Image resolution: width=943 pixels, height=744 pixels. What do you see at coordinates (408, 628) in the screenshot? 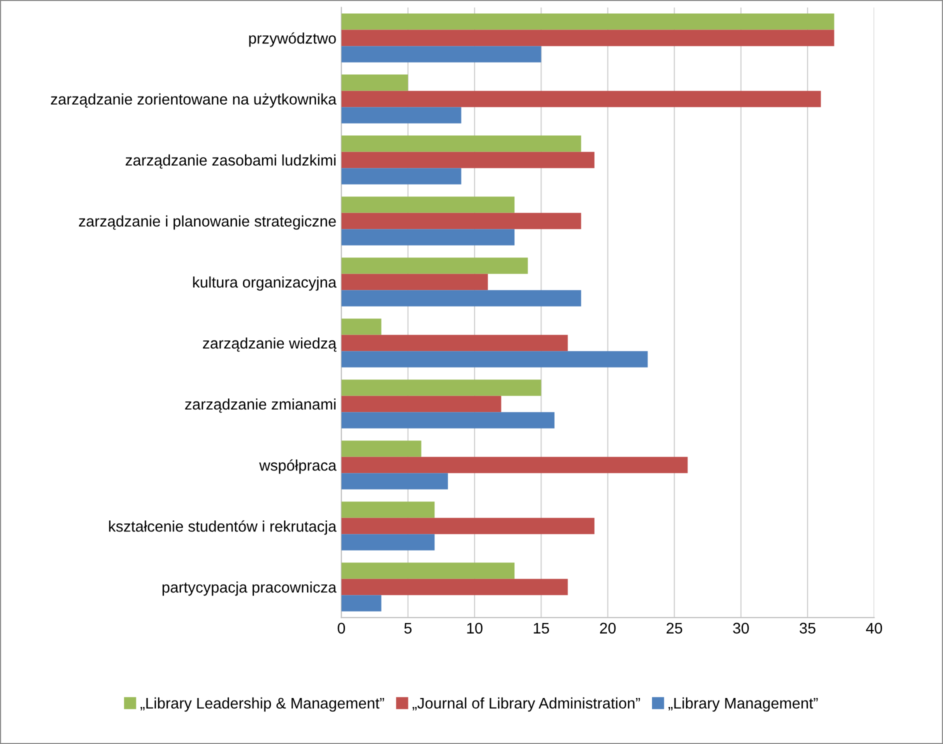
I see `x-tick-label: 5` at bounding box center [408, 628].